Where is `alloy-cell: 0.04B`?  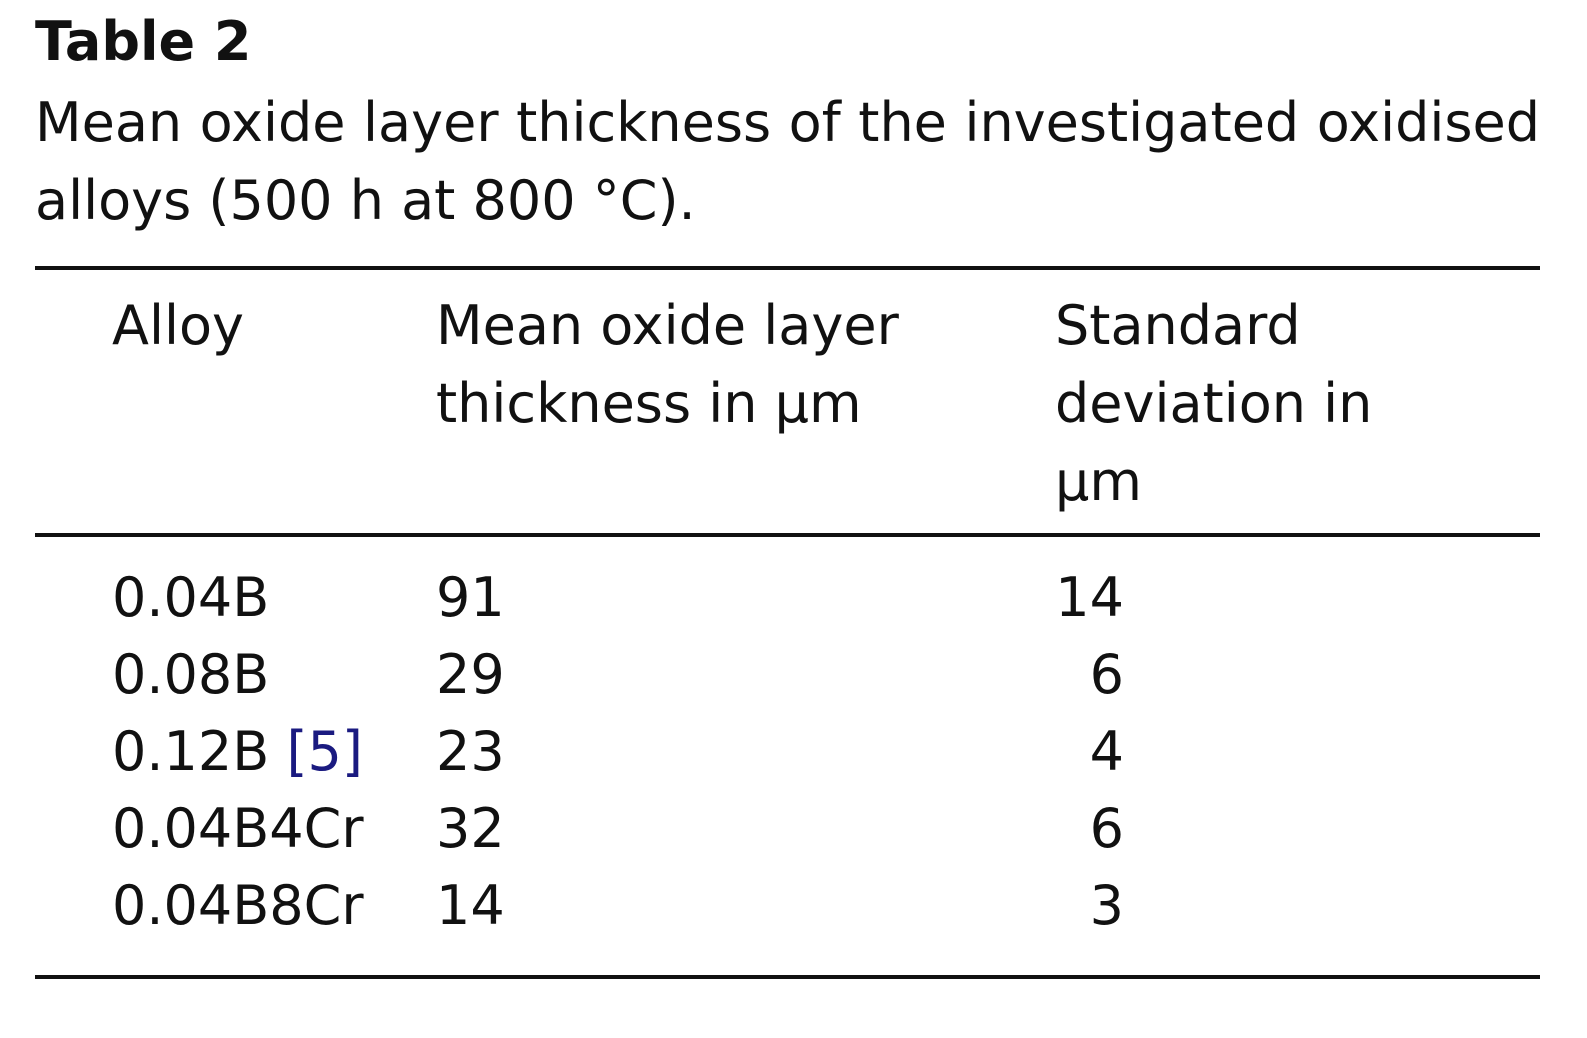
alloy-cell: 0.04B is located at coordinates (190, 598).